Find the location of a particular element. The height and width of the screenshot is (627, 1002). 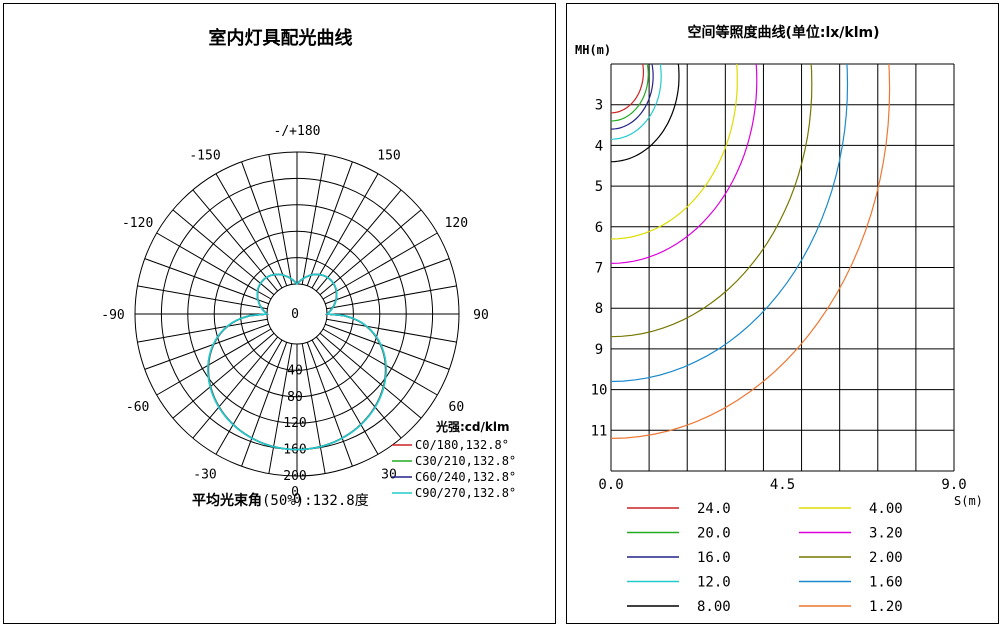

isolux-y-tick-label: 8 is located at coordinates (599, 309).